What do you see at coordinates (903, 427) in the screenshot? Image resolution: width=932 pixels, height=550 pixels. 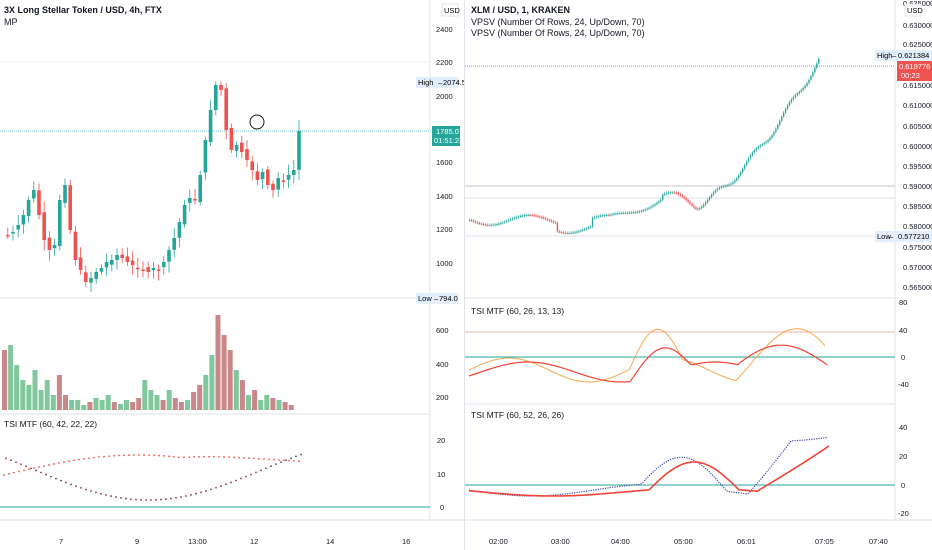 I see `tsi2-tick: 40` at bounding box center [903, 427].